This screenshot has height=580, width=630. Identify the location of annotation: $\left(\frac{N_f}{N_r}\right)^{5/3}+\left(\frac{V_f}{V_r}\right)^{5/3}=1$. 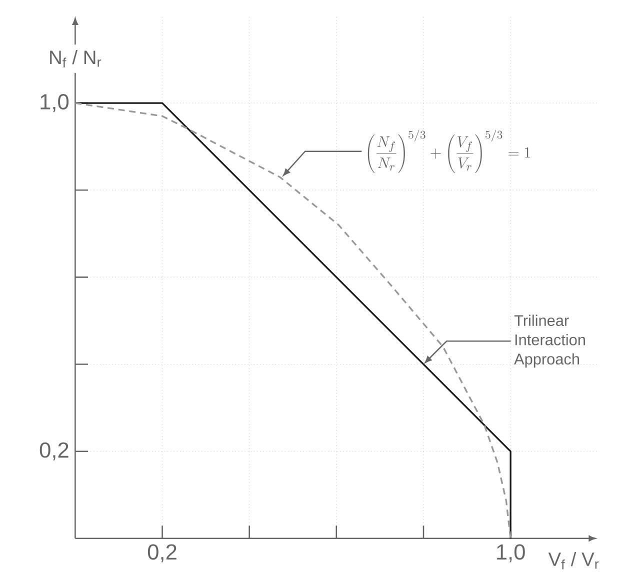
(449, 152).